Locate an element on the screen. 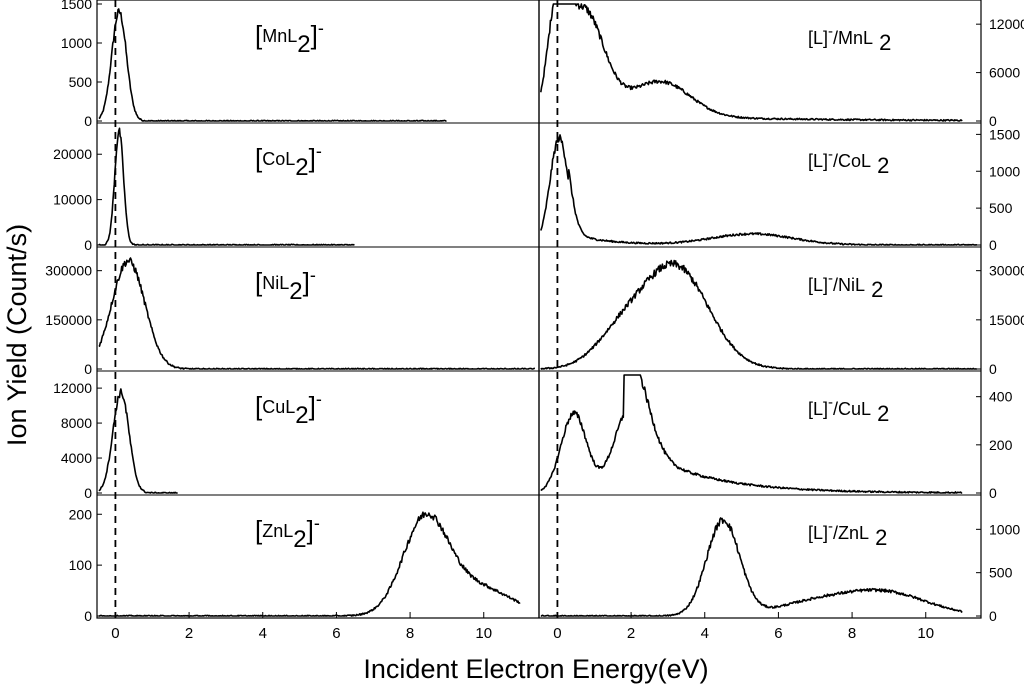  y-tick-label: 100 is located at coordinates (81, 565).